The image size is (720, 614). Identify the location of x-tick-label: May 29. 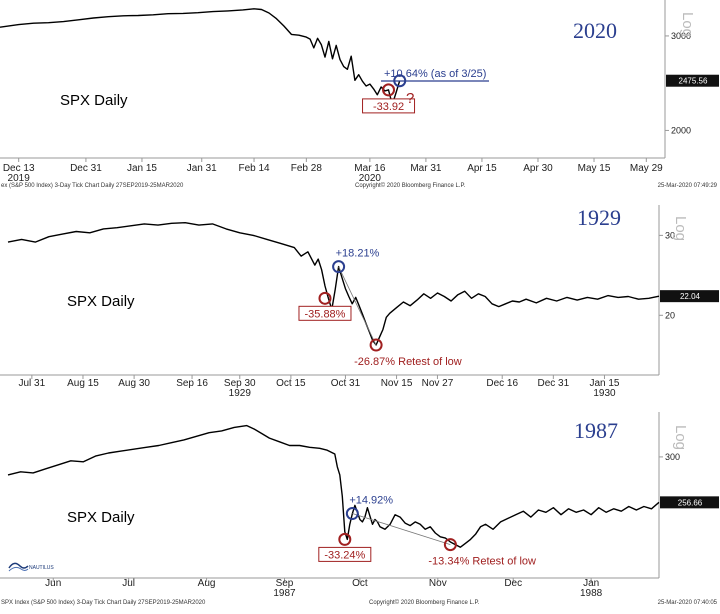
(646, 168).